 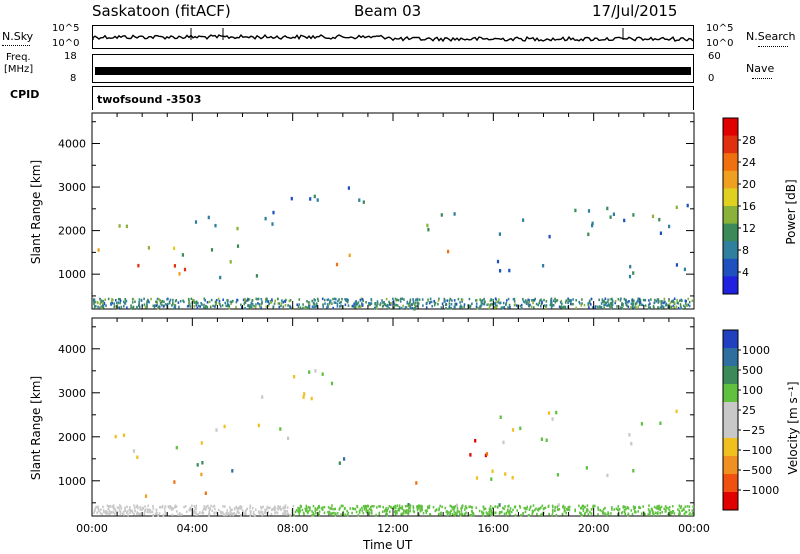 I want to click on colorbar-tick-label: 24, so click(x=749, y=162).